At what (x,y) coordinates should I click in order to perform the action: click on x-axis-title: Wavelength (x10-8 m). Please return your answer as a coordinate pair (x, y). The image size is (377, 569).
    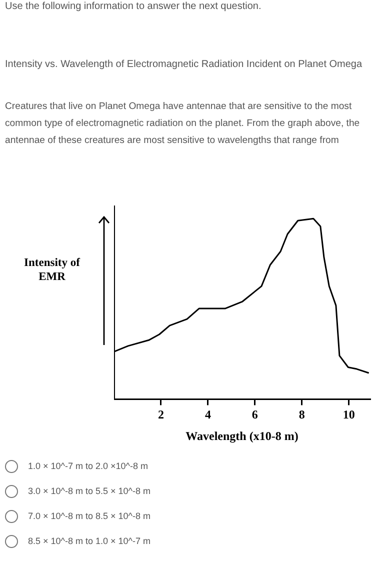
    Looking at the image, I should click on (242, 435).